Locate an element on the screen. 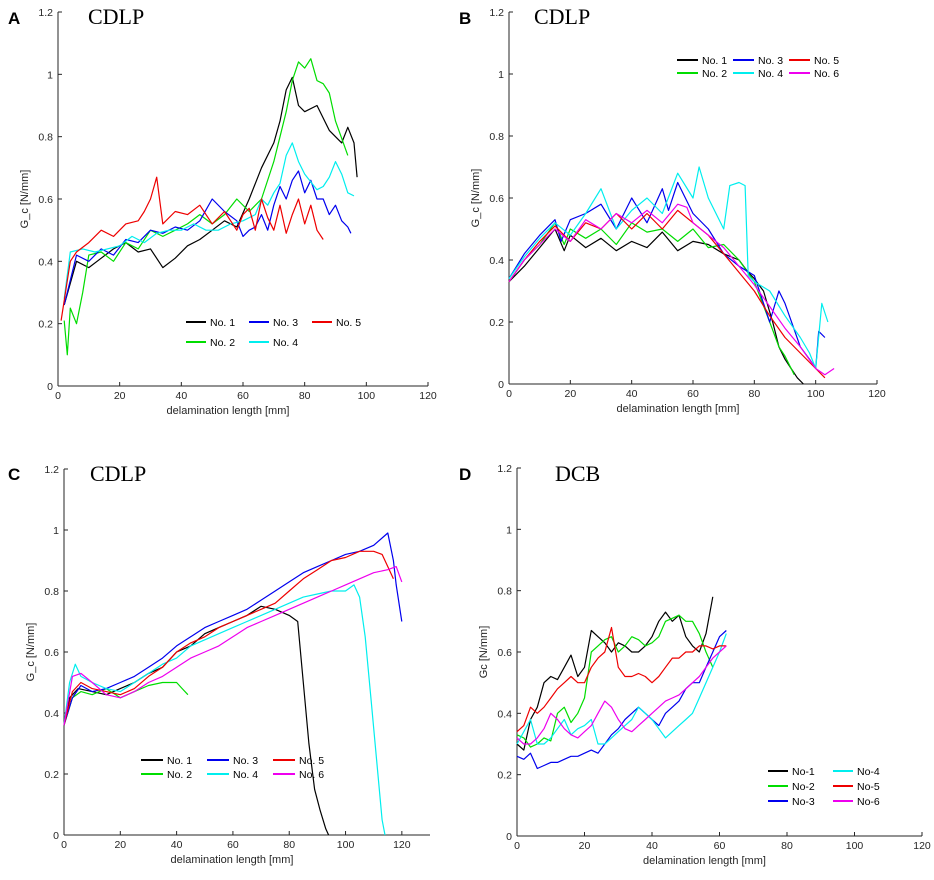 Image resolution: width=934 pixels, height=880 pixels. legend: No. 1 No. 2 No. 3 No. 4 No. 5 is located at coordinates (273, 333).